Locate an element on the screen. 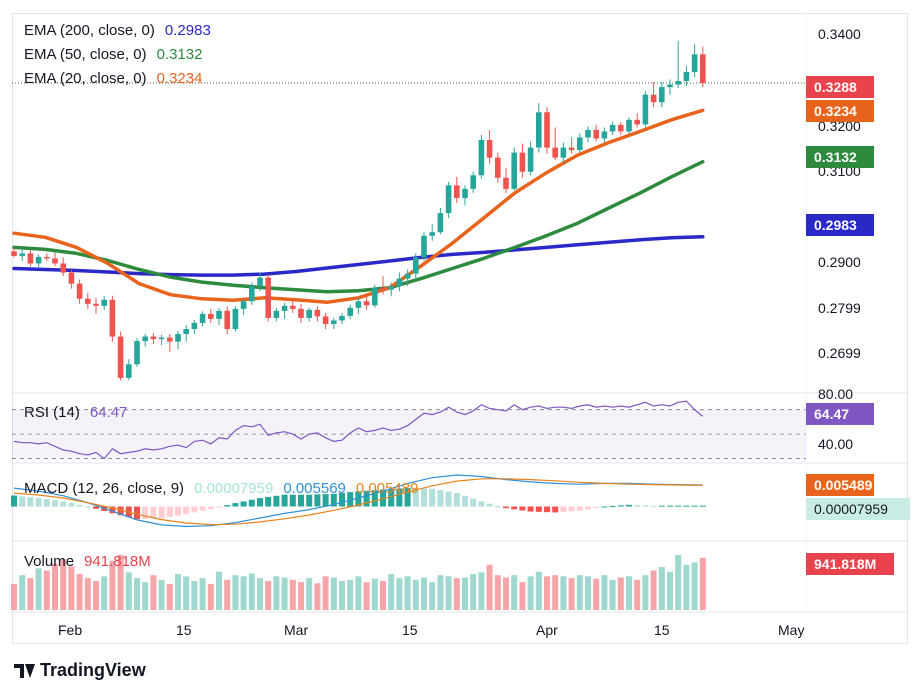 Image resolution: width=924 pixels, height=694 pixels. x-tick-feb-15: 15 is located at coordinates (184, 630).